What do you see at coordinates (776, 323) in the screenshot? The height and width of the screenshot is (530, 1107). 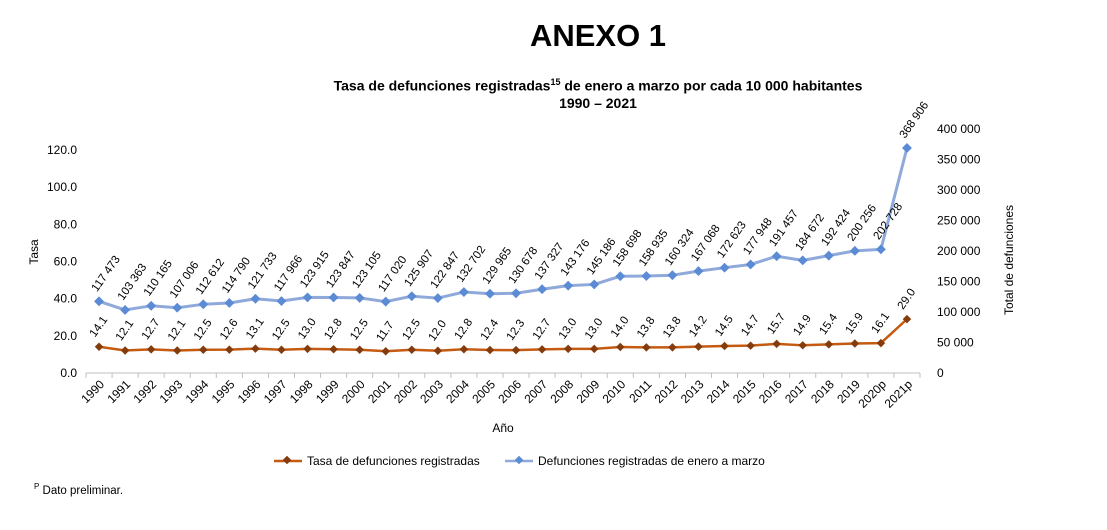 I see `data-label-rate: 15.7` at bounding box center [776, 323].